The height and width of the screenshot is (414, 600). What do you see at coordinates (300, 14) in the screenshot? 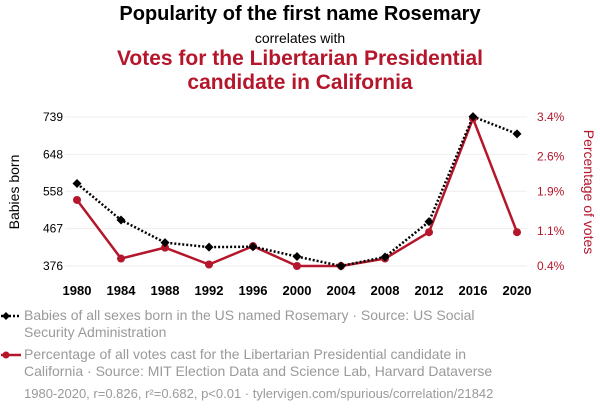
I see `chart-title: Popularity of the first name Rosemary` at bounding box center [300, 14].